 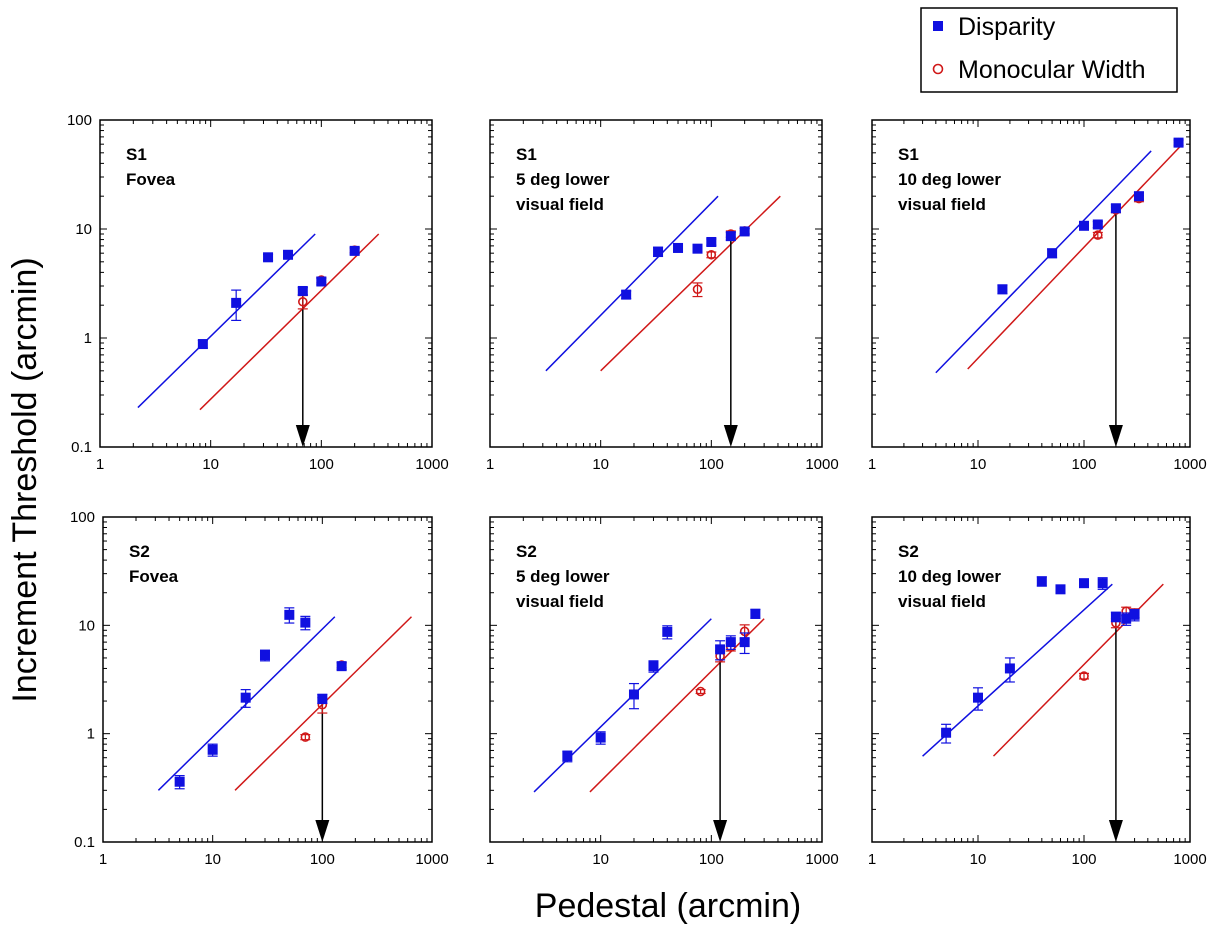 I want to click on panel-5: 1 10 100 1000 S2 5 deg lower visual field, so click(x=662, y=692).